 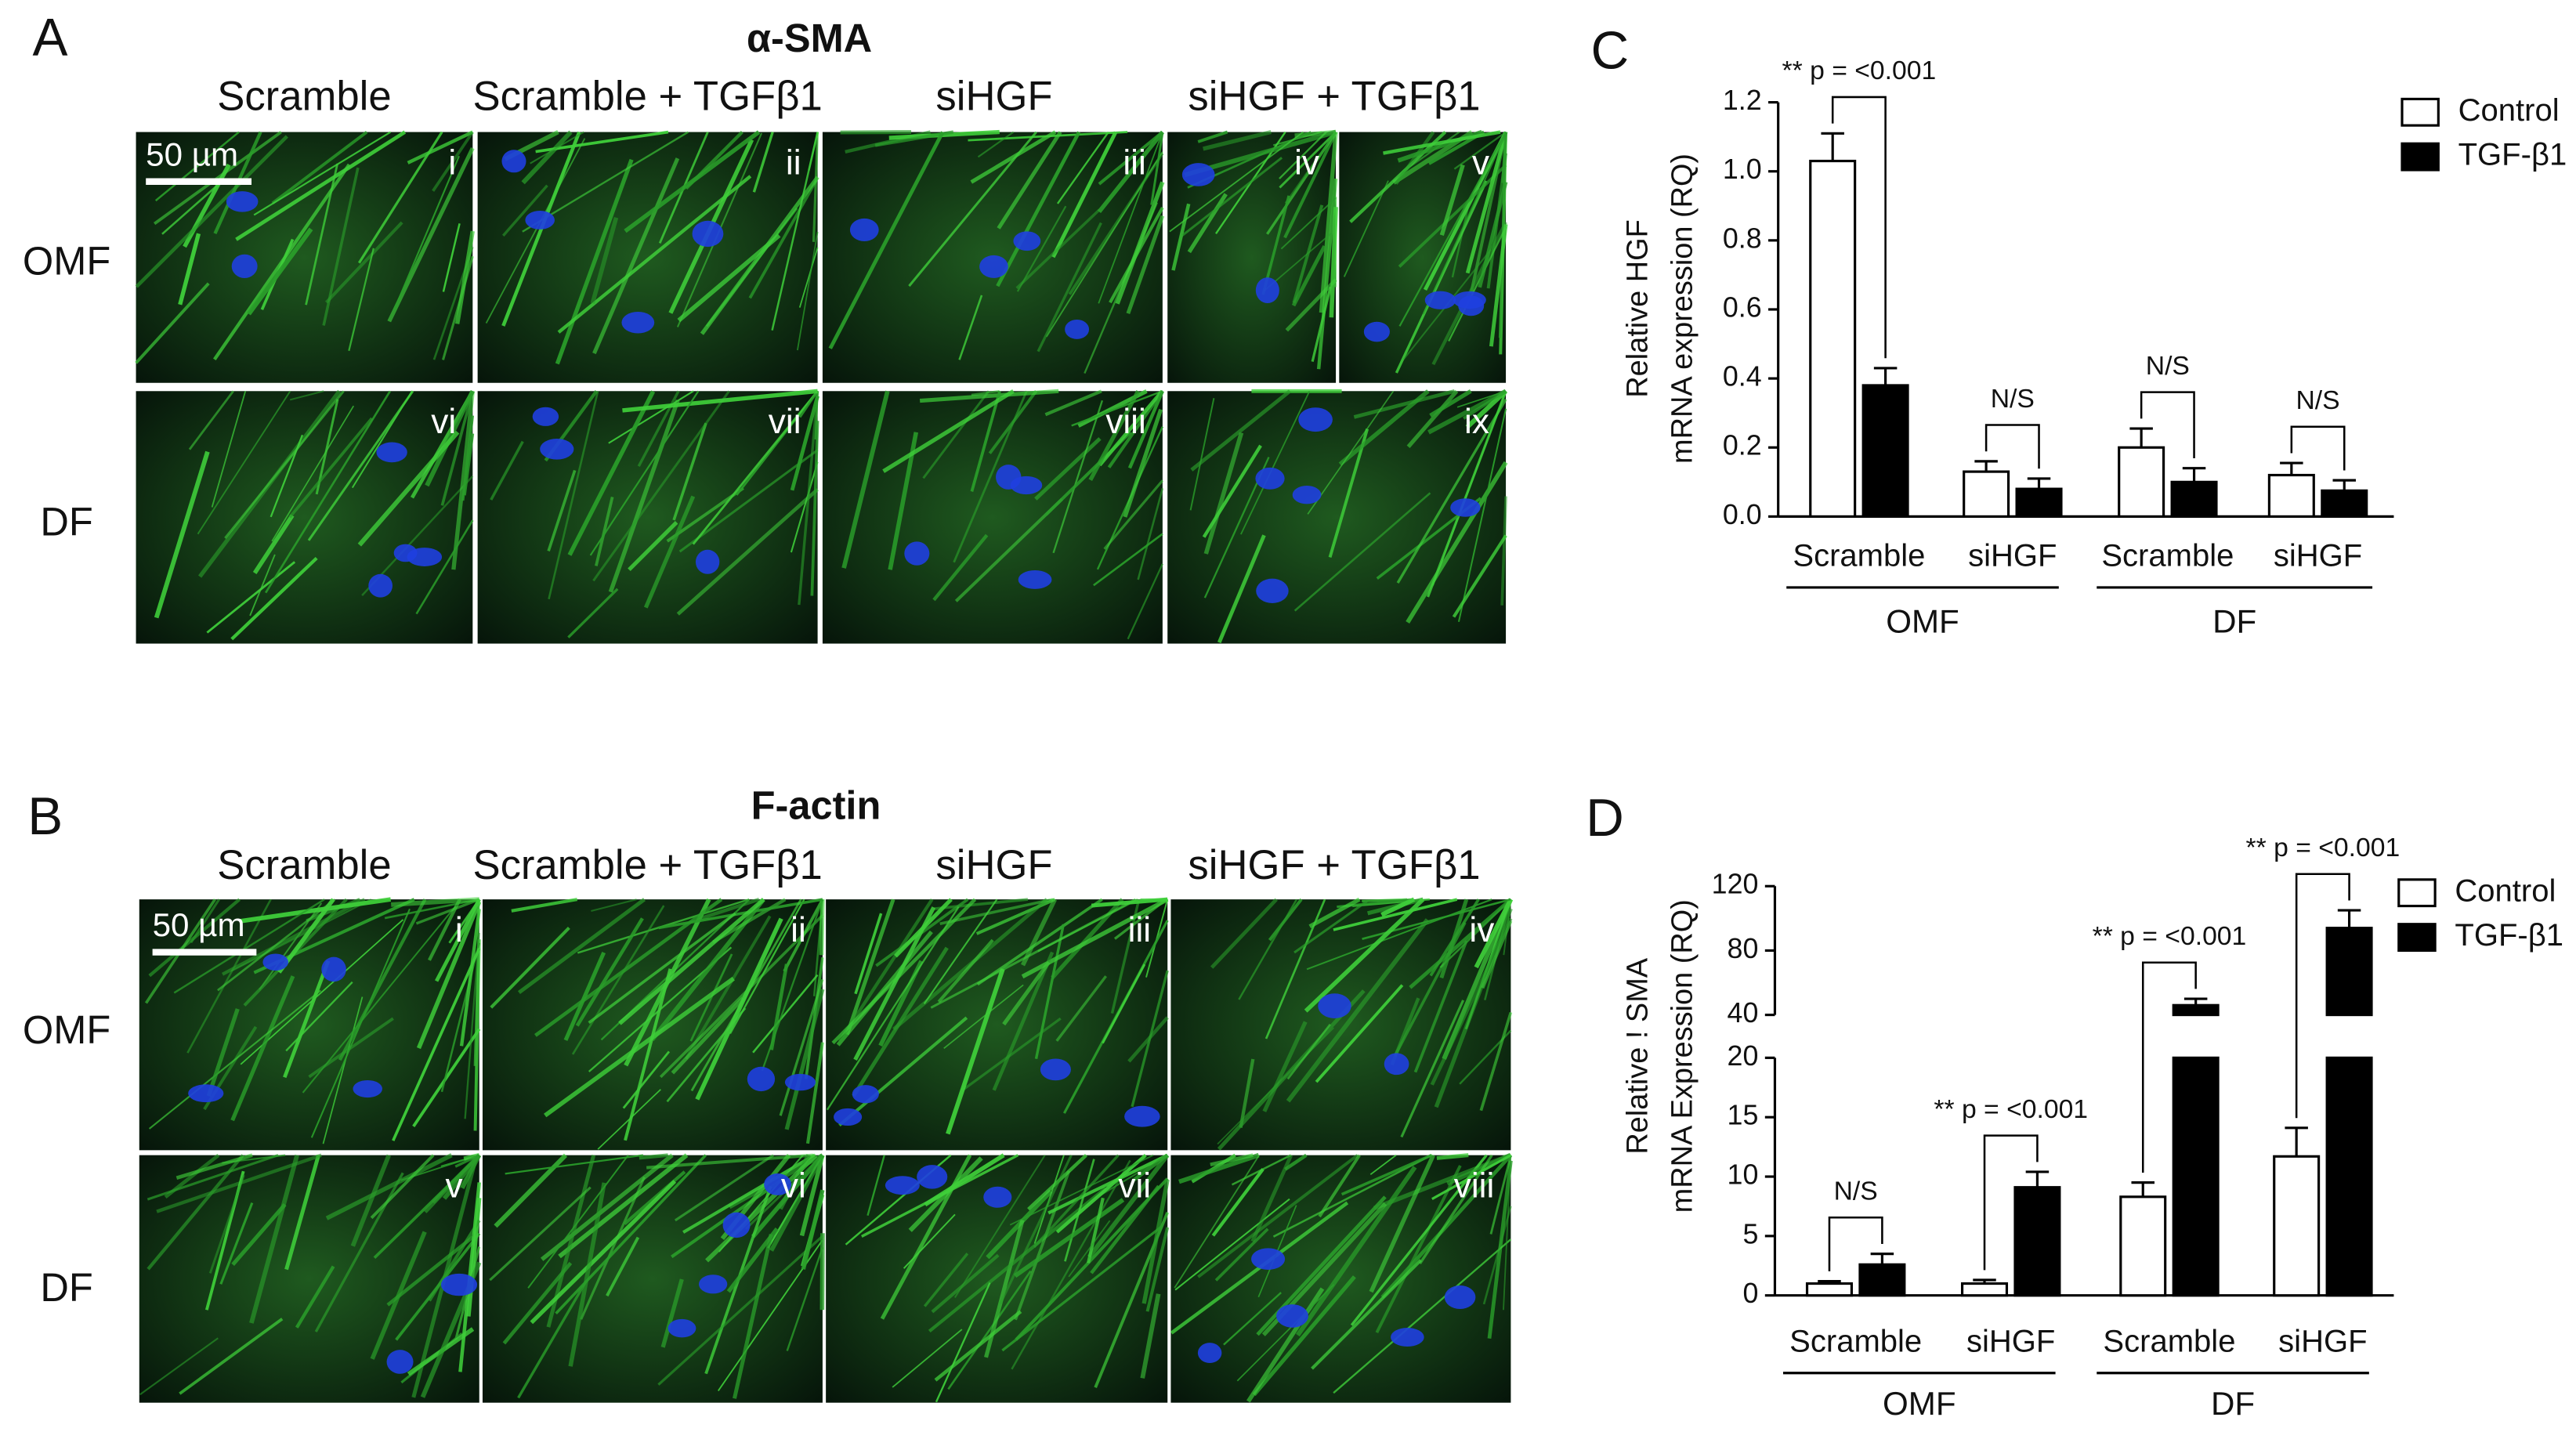 What do you see at coordinates (1639, 1055) in the screenshot?
I see `y-axis-label: Relative ! SMA` at bounding box center [1639, 1055].